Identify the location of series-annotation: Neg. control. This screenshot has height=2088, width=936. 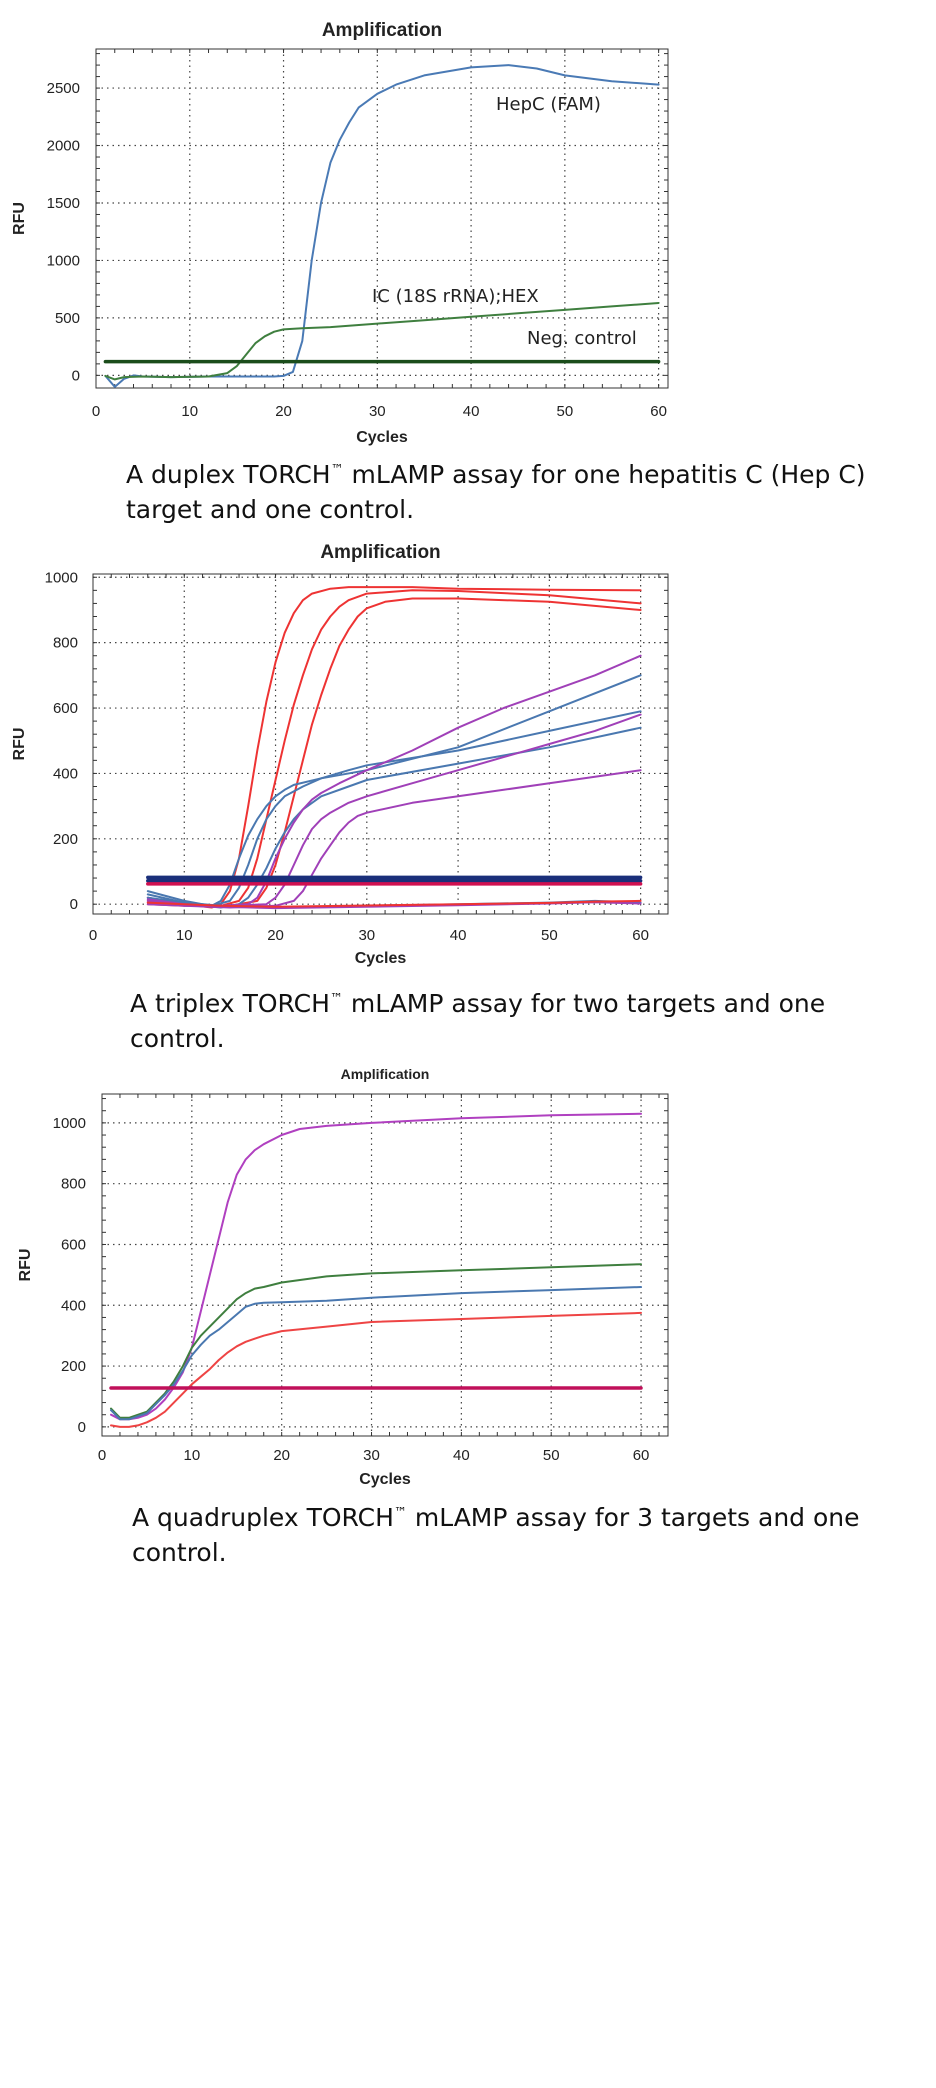
(582, 338).